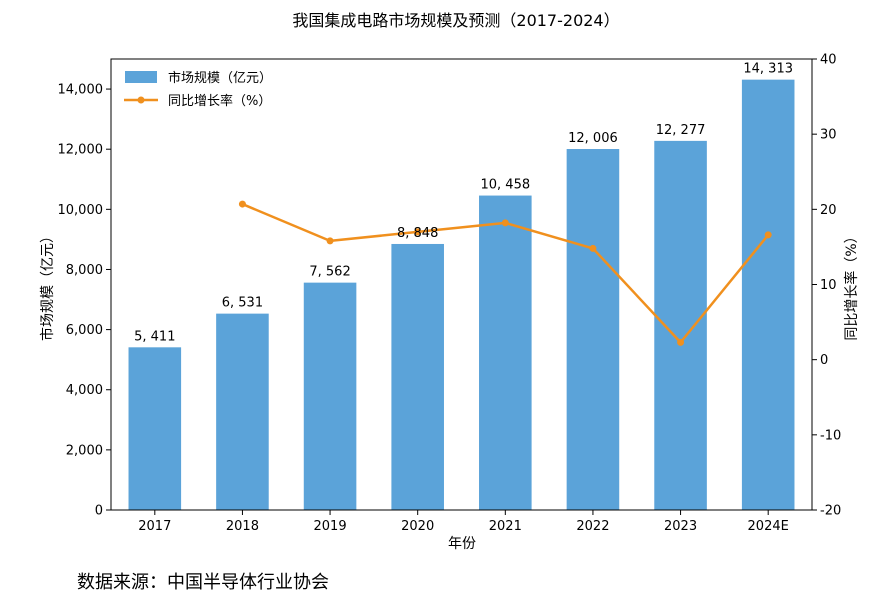 This screenshot has width=877, height=597. I want to click on x-tick-label: 2019, so click(330, 526).